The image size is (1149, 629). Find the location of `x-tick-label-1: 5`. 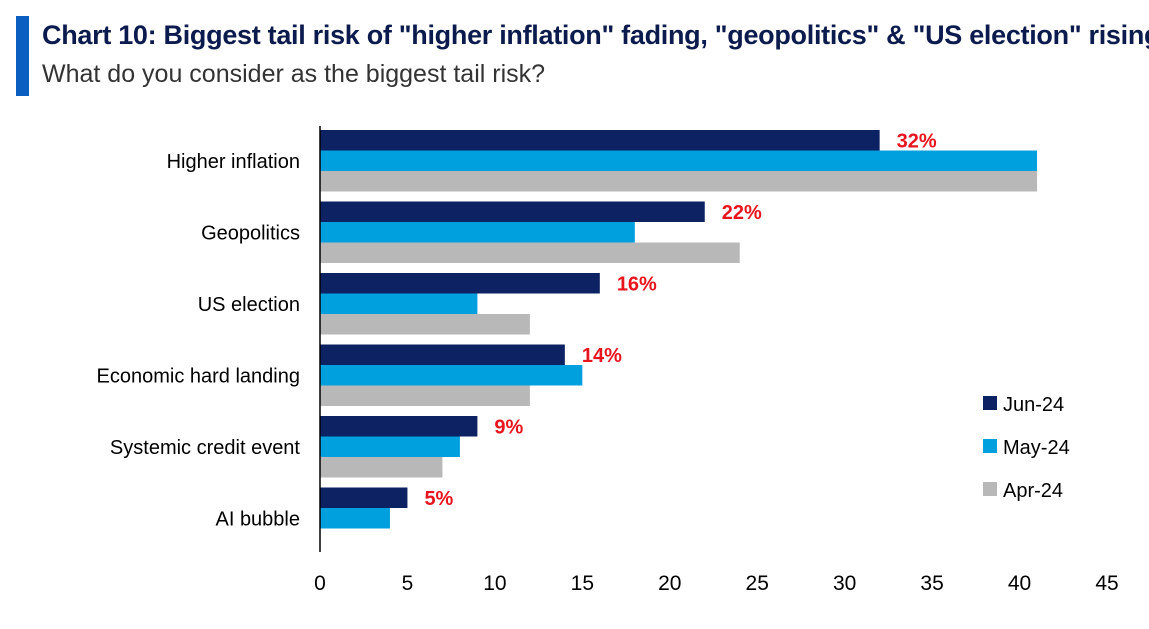

x-tick-label-1: 5 is located at coordinates (408, 583).